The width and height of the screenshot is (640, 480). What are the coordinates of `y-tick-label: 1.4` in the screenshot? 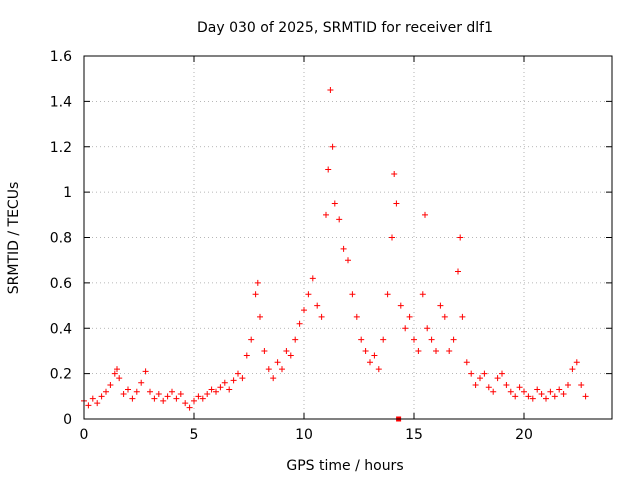 It's located at (61, 102).